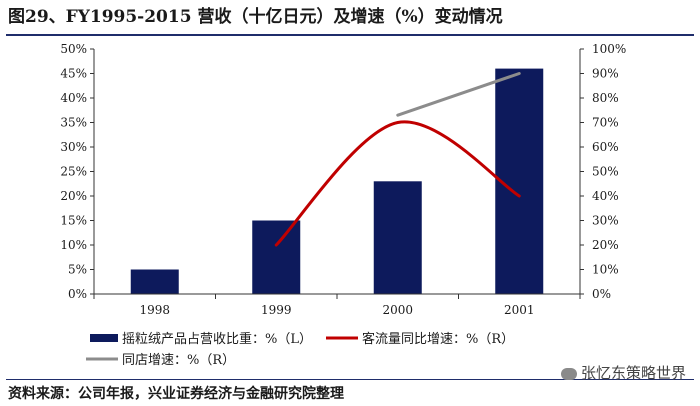  I want to click on right-tick-label: 10%, so click(605, 270).